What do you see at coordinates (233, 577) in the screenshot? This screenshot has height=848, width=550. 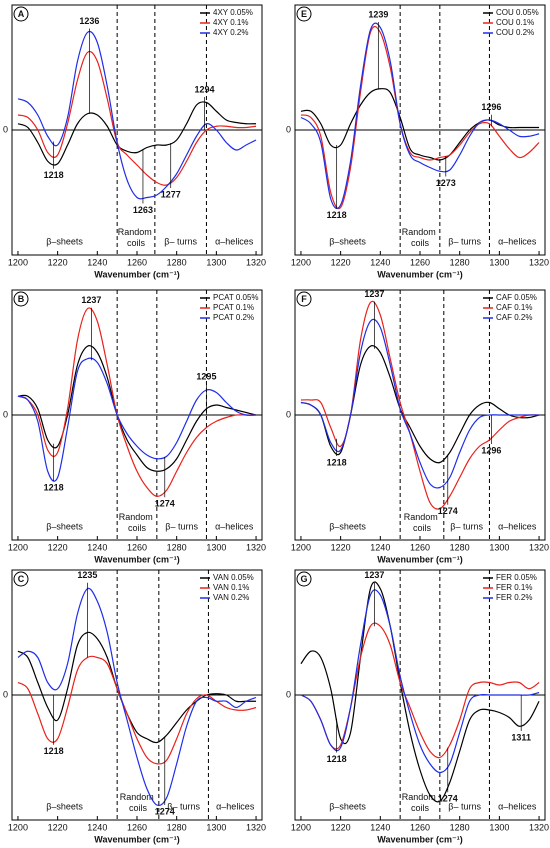 I see `legend-label: VAN 0.05%` at bounding box center [233, 577].